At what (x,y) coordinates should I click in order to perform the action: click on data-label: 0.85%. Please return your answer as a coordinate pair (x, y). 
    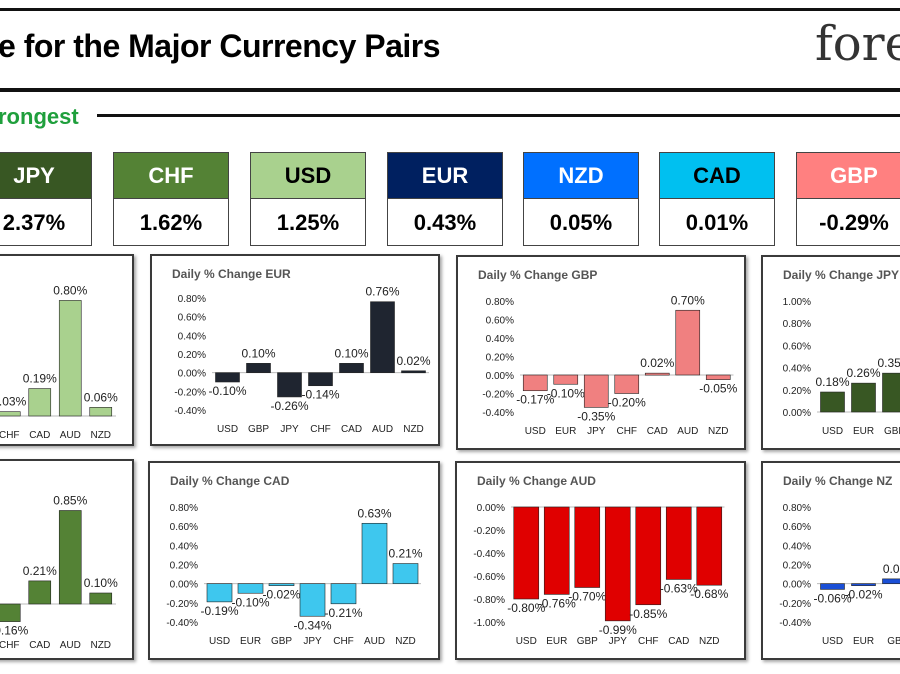
    Looking at the image, I should click on (70, 501).